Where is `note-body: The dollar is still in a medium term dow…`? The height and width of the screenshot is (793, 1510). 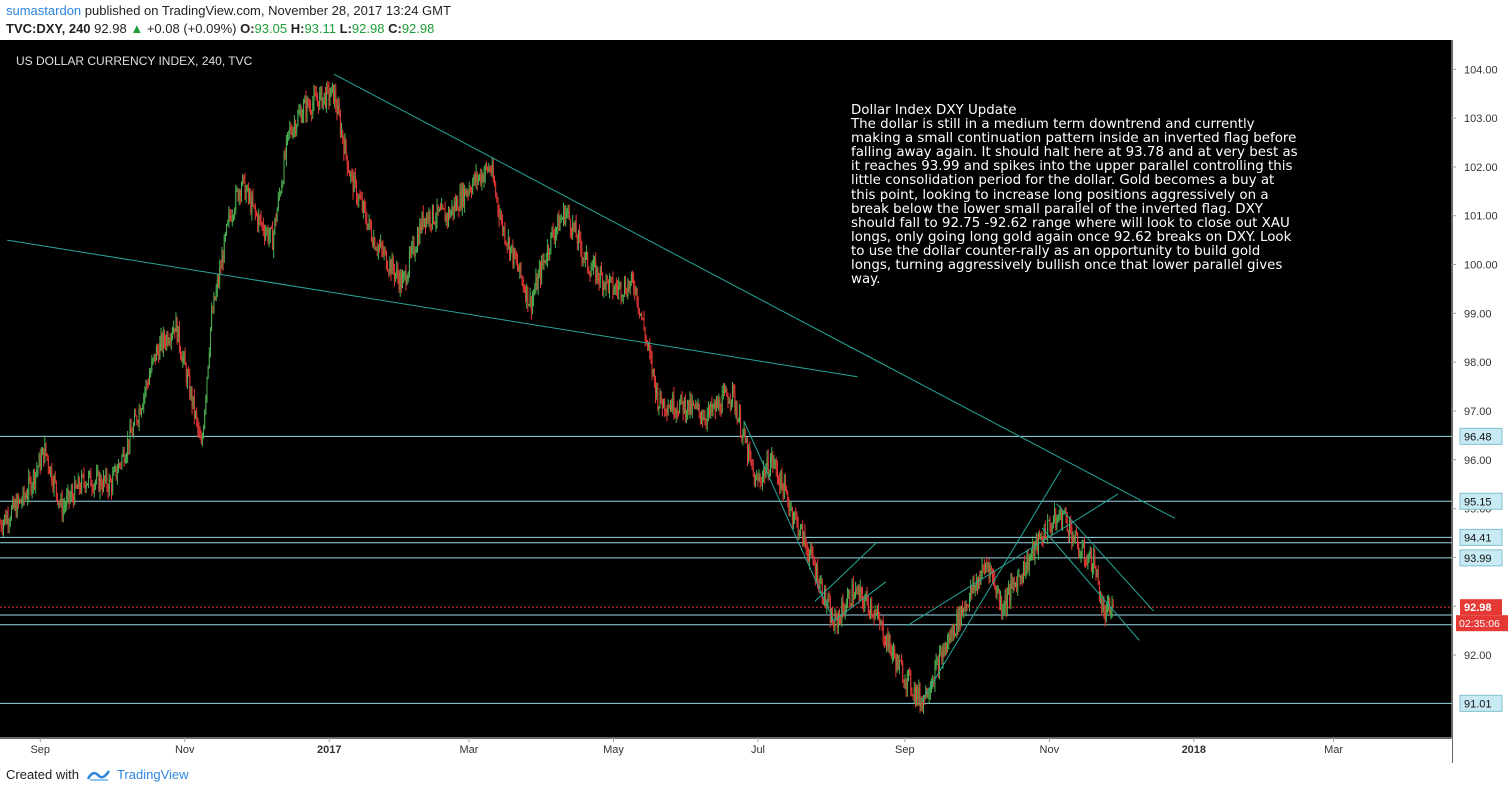
note-body: The dollar is still in a medium term dow… is located at coordinates (1074, 202).